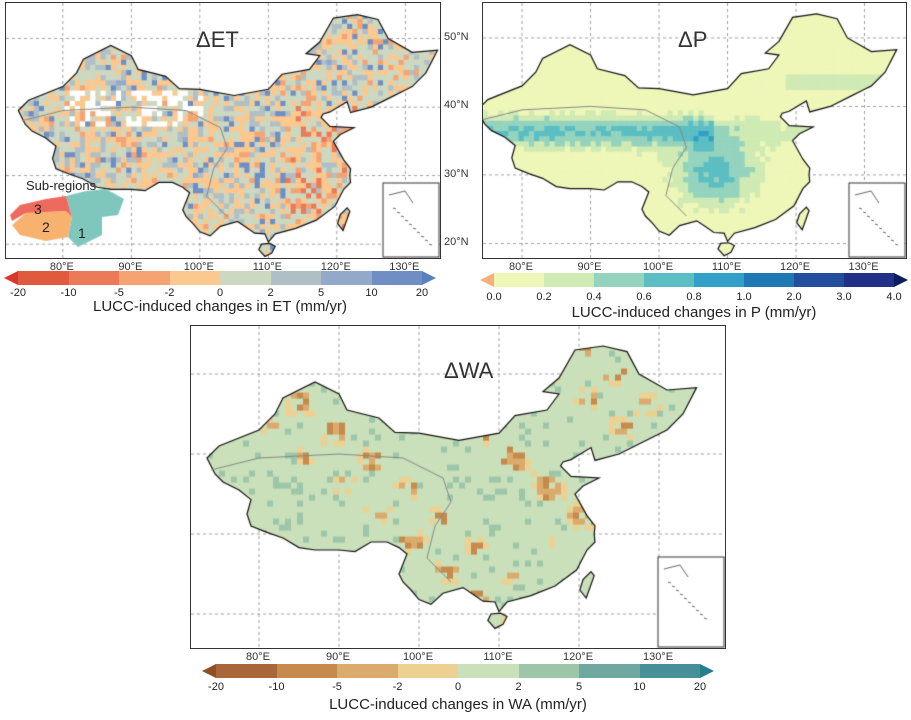 The height and width of the screenshot is (720, 911). I want to click on panel-title: ΔET, so click(217, 39).